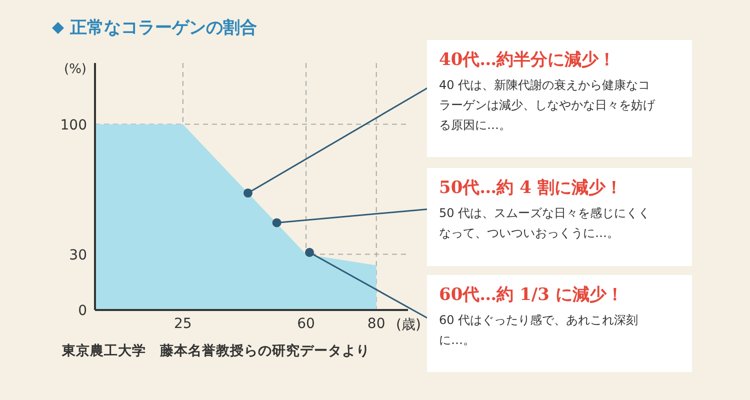  I want to click on y-tick-label: 100, so click(73, 125).